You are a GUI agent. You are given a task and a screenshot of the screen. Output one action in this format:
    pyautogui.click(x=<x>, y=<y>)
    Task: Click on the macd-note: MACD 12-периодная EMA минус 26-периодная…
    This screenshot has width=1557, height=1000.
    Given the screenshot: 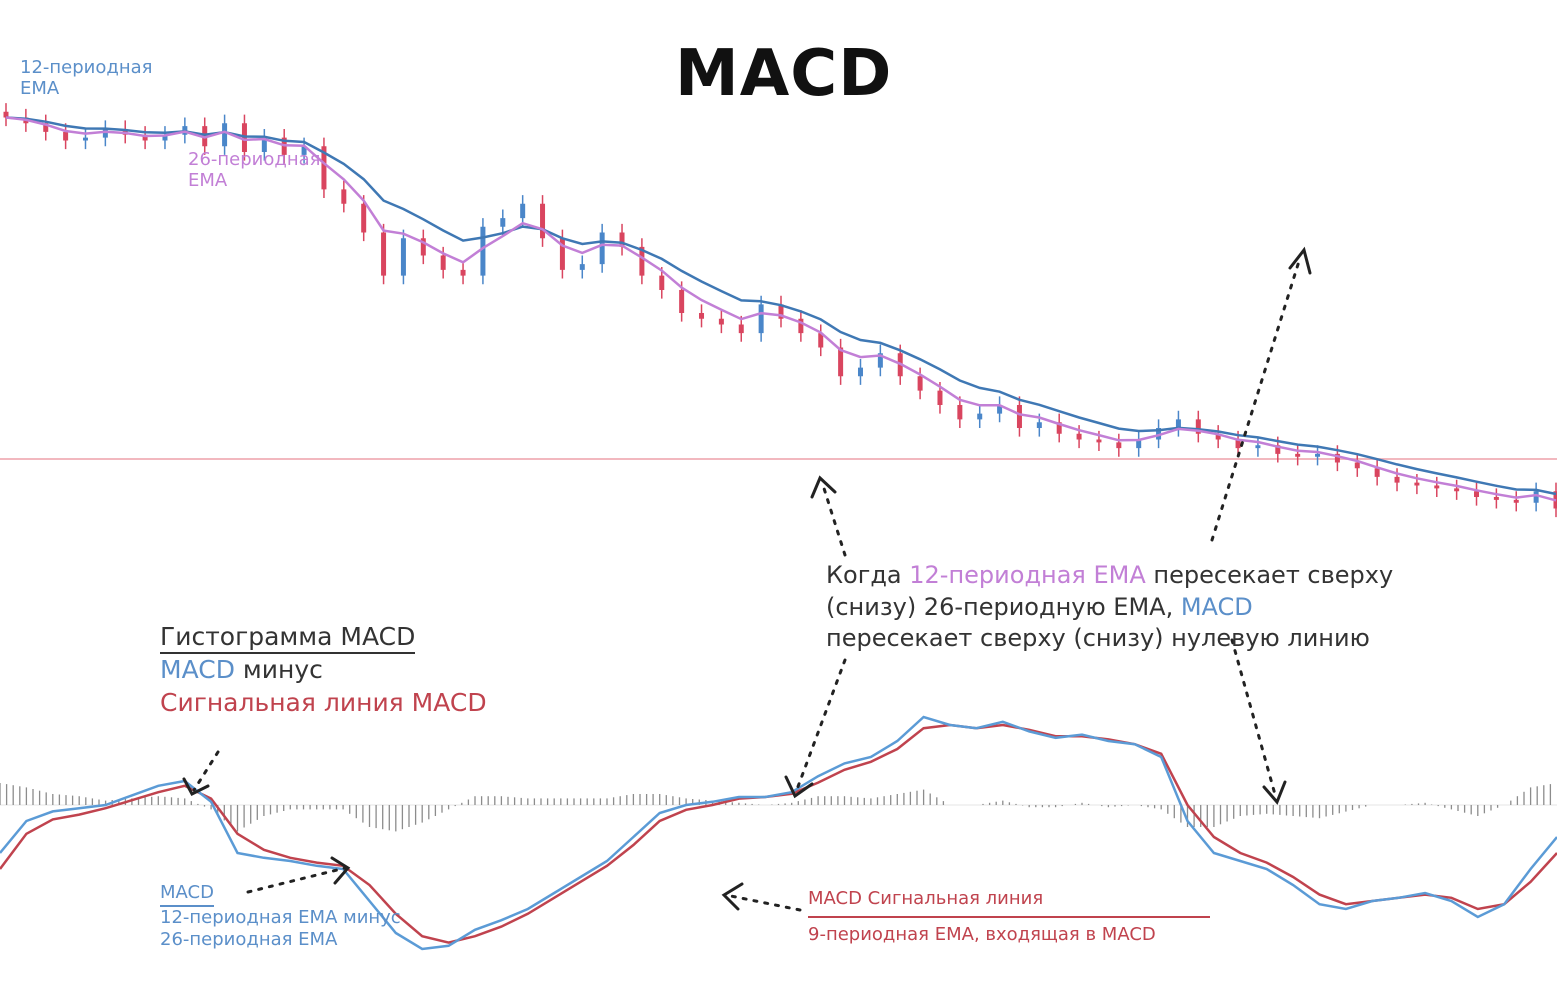 What is the action you would take?
    pyautogui.click(x=280, y=917)
    